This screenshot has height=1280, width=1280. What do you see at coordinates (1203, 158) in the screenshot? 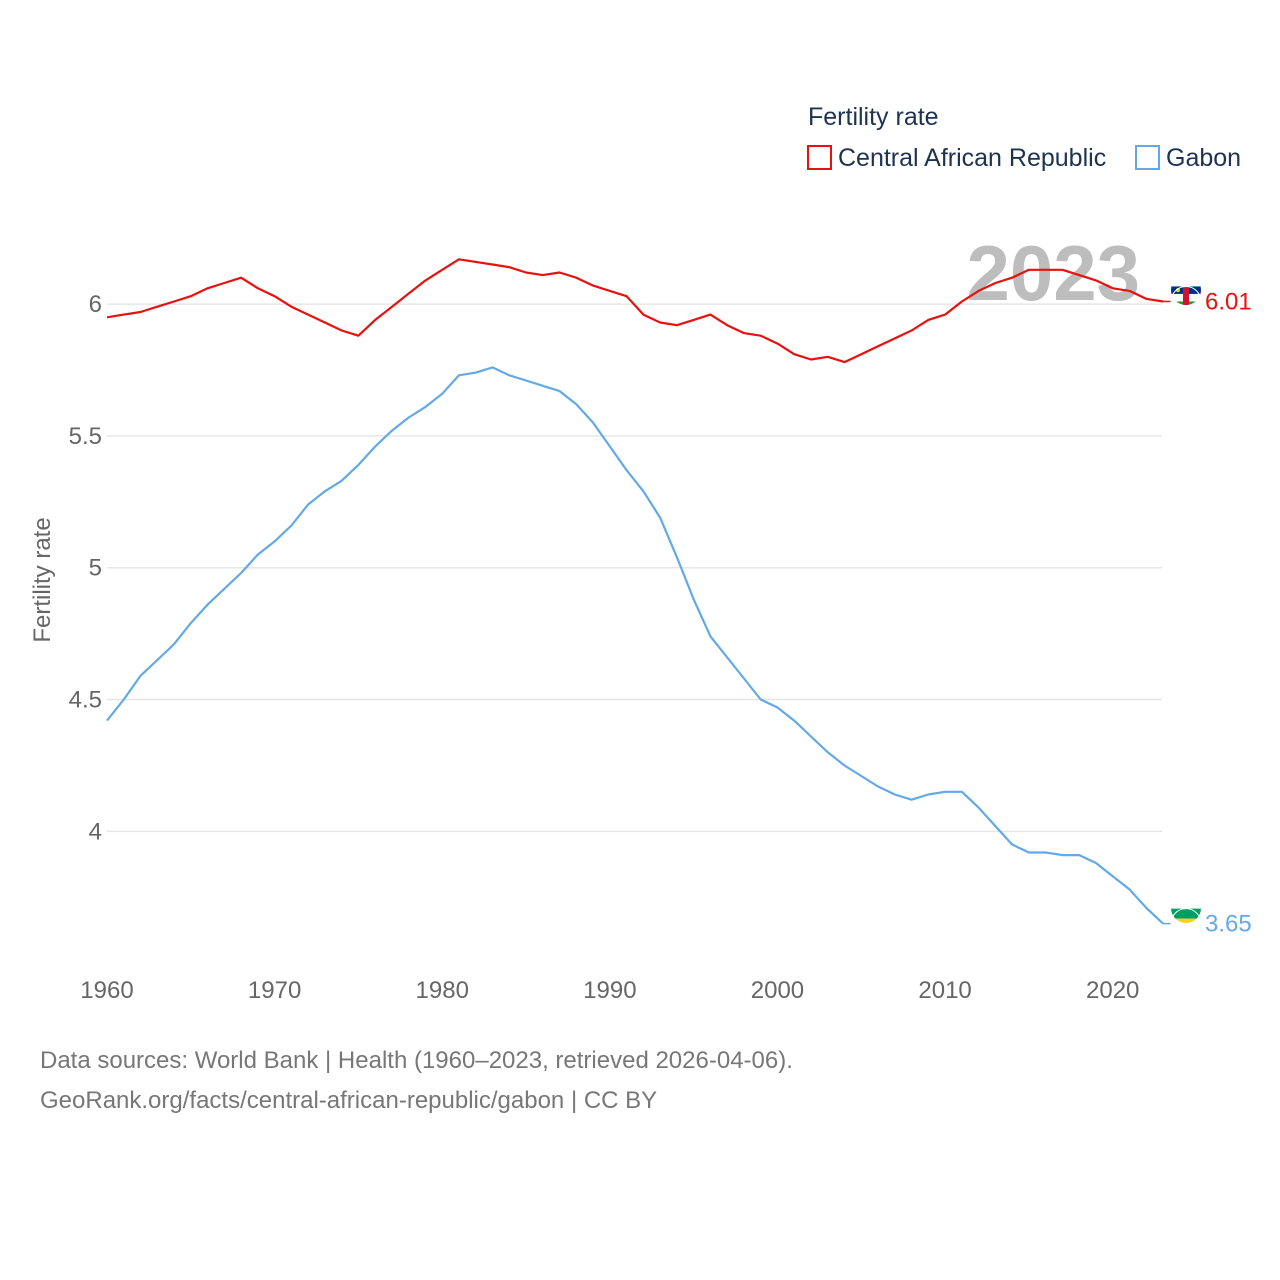
I see `legend-label-gabon: Gabon` at bounding box center [1203, 158].